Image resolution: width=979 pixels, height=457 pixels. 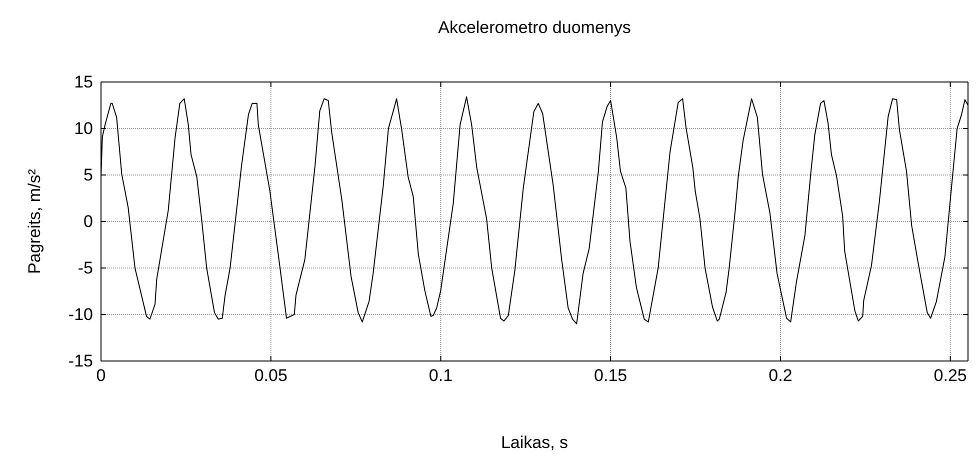 I want to click on x-tick-label: 0, so click(x=101, y=376).